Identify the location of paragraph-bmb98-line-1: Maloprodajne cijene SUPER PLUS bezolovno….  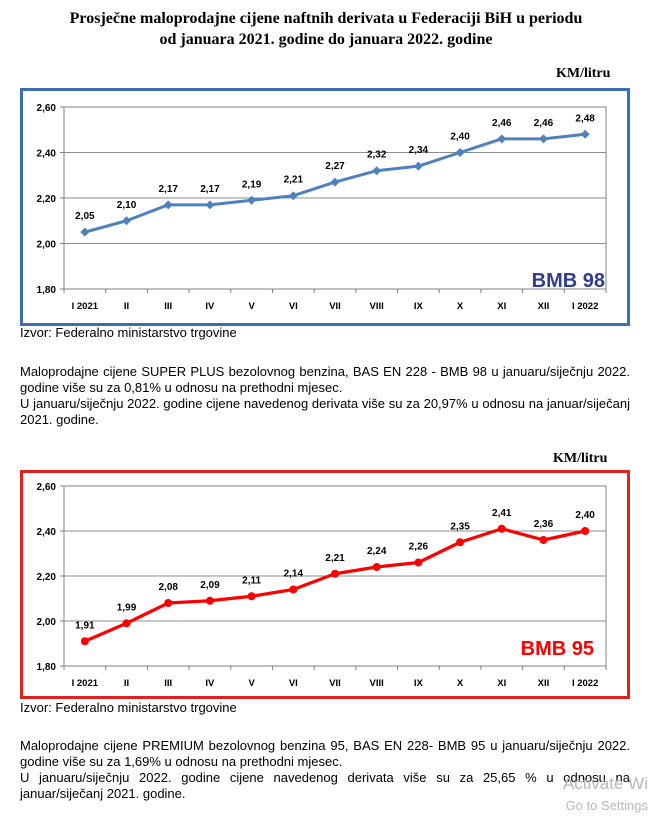
(325, 379).